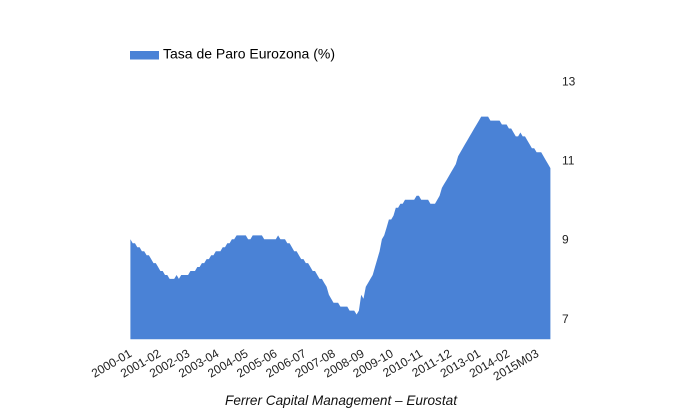  I want to click on svg-text: 9, so click(565, 240).